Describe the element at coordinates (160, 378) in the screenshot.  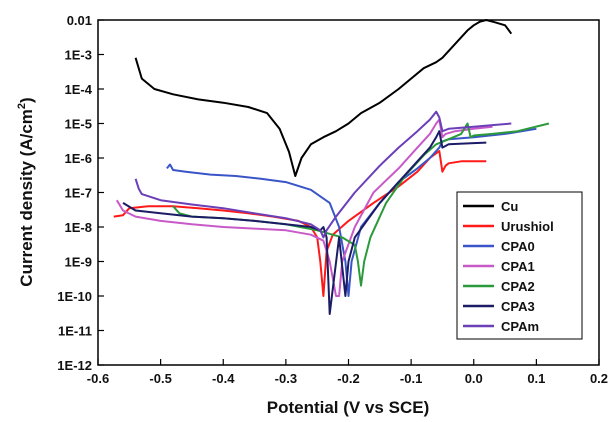
I see `x-tick-label: -0.5` at that location.